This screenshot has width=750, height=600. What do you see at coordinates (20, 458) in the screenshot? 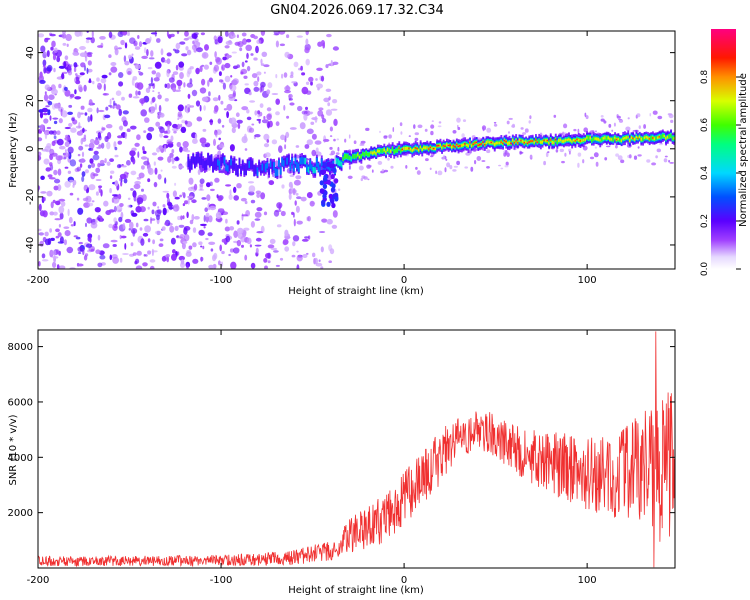
I see `y-tick-label: 4000` at bounding box center [20, 458].